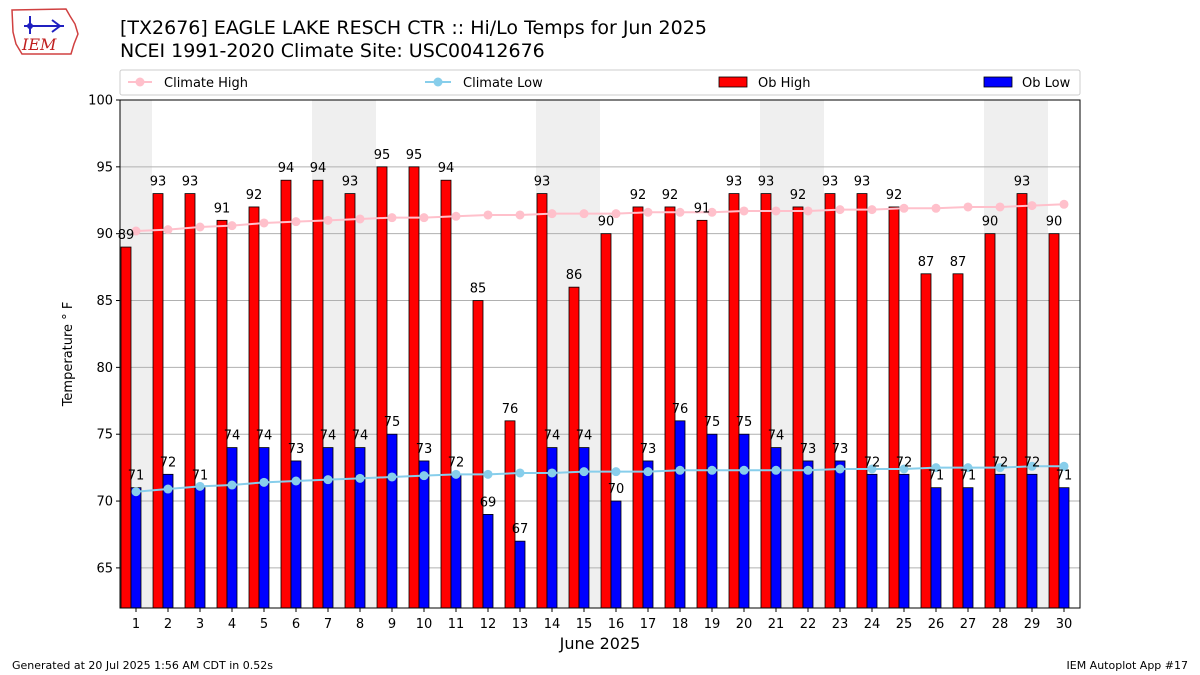 Image resolution: width=1200 pixels, height=675 pixels. I want to click on x-tick-label: 23, so click(840, 624).